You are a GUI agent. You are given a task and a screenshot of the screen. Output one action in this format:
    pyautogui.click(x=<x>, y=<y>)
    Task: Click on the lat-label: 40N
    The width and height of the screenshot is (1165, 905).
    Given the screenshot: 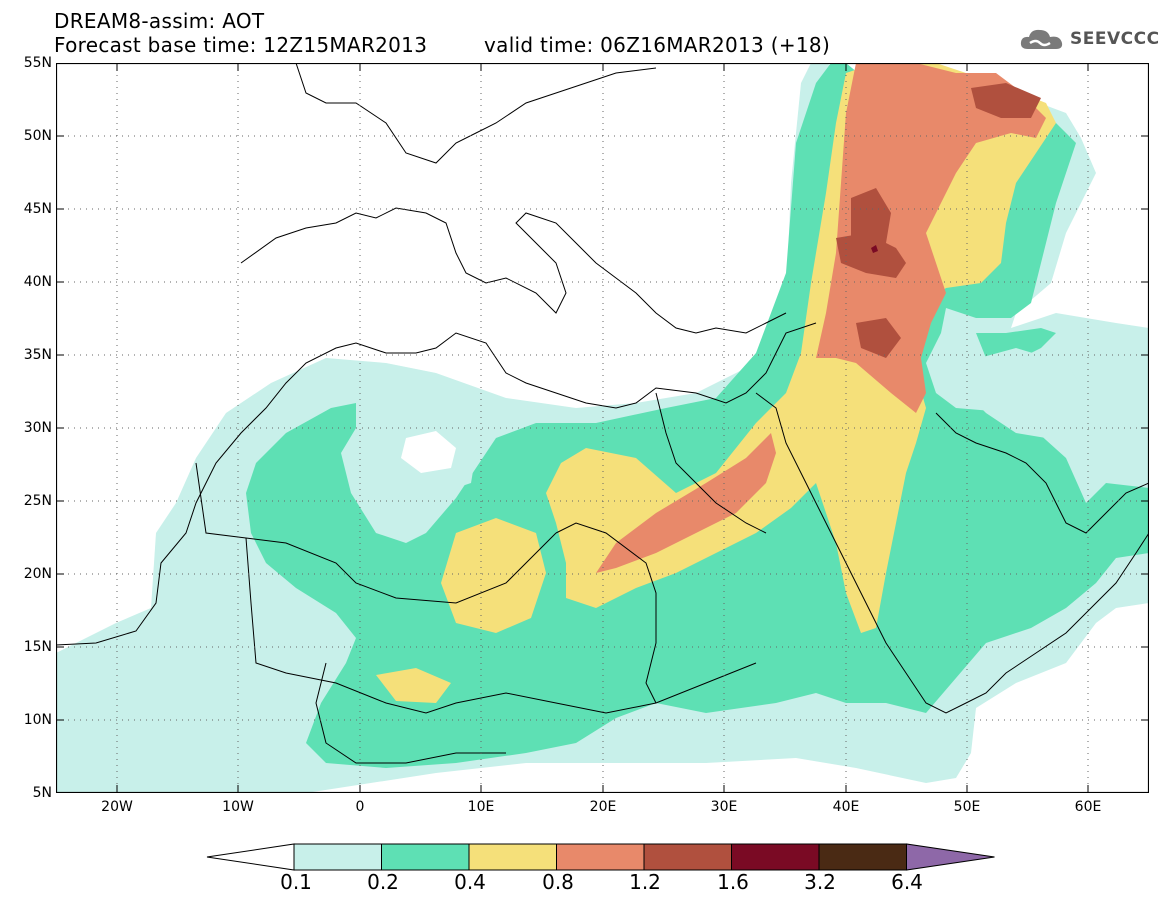 What is the action you would take?
    pyautogui.click(x=37, y=282)
    